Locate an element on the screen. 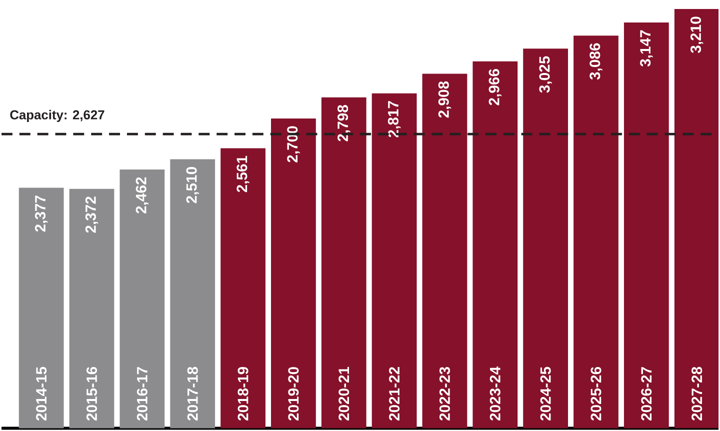 The height and width of the screenshot is (431, 720). x-tick-label: 2019-20 is located at coordinates (293, 393).